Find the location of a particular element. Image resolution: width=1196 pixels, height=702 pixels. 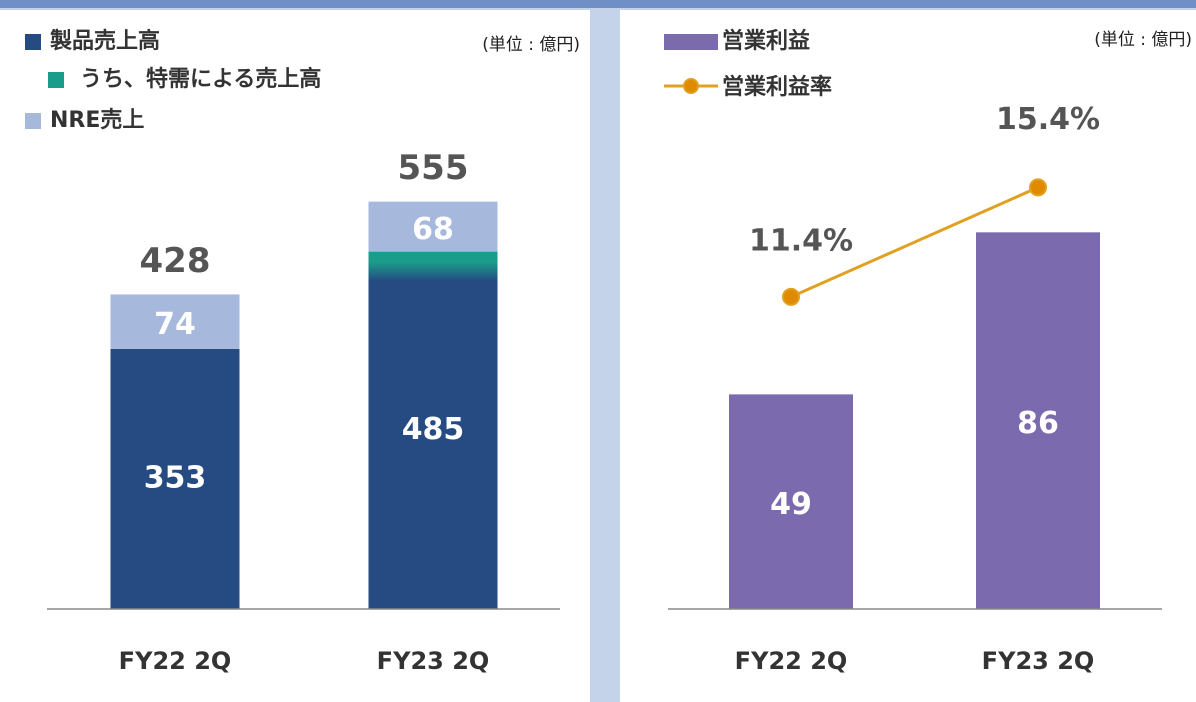

legend-label: 製品売上高 is located at coordinates (104, 41).